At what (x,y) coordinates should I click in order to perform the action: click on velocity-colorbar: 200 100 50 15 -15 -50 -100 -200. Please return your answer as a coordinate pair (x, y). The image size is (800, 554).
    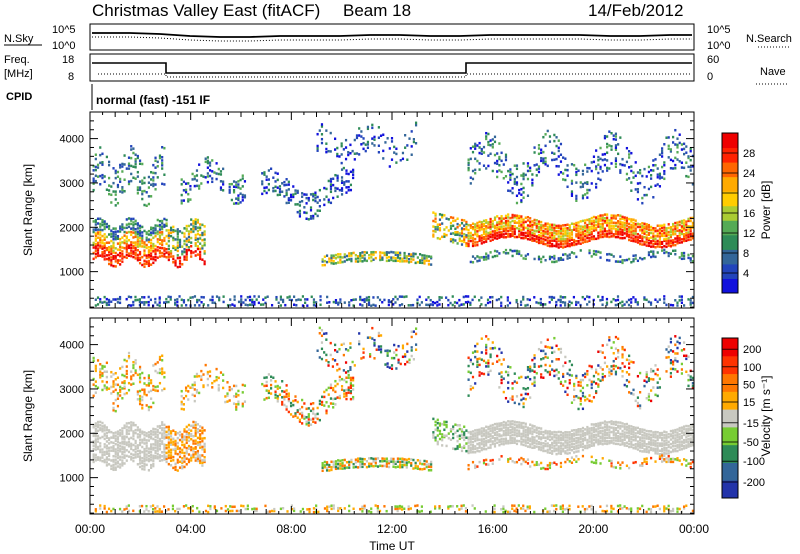
    Looking at the image, I should click on (743, 418).